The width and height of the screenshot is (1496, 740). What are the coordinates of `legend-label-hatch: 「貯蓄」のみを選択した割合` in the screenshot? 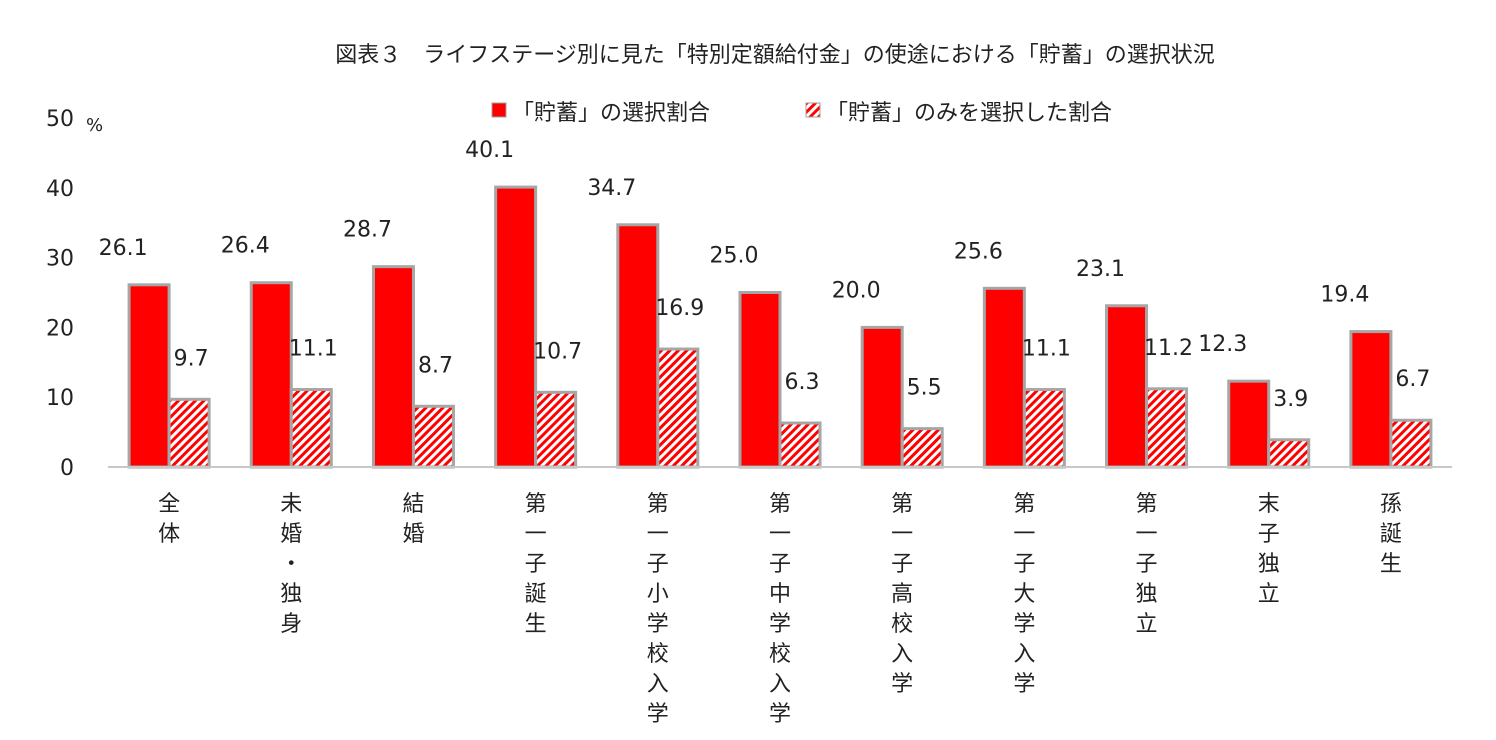 It's located at (969, 113).